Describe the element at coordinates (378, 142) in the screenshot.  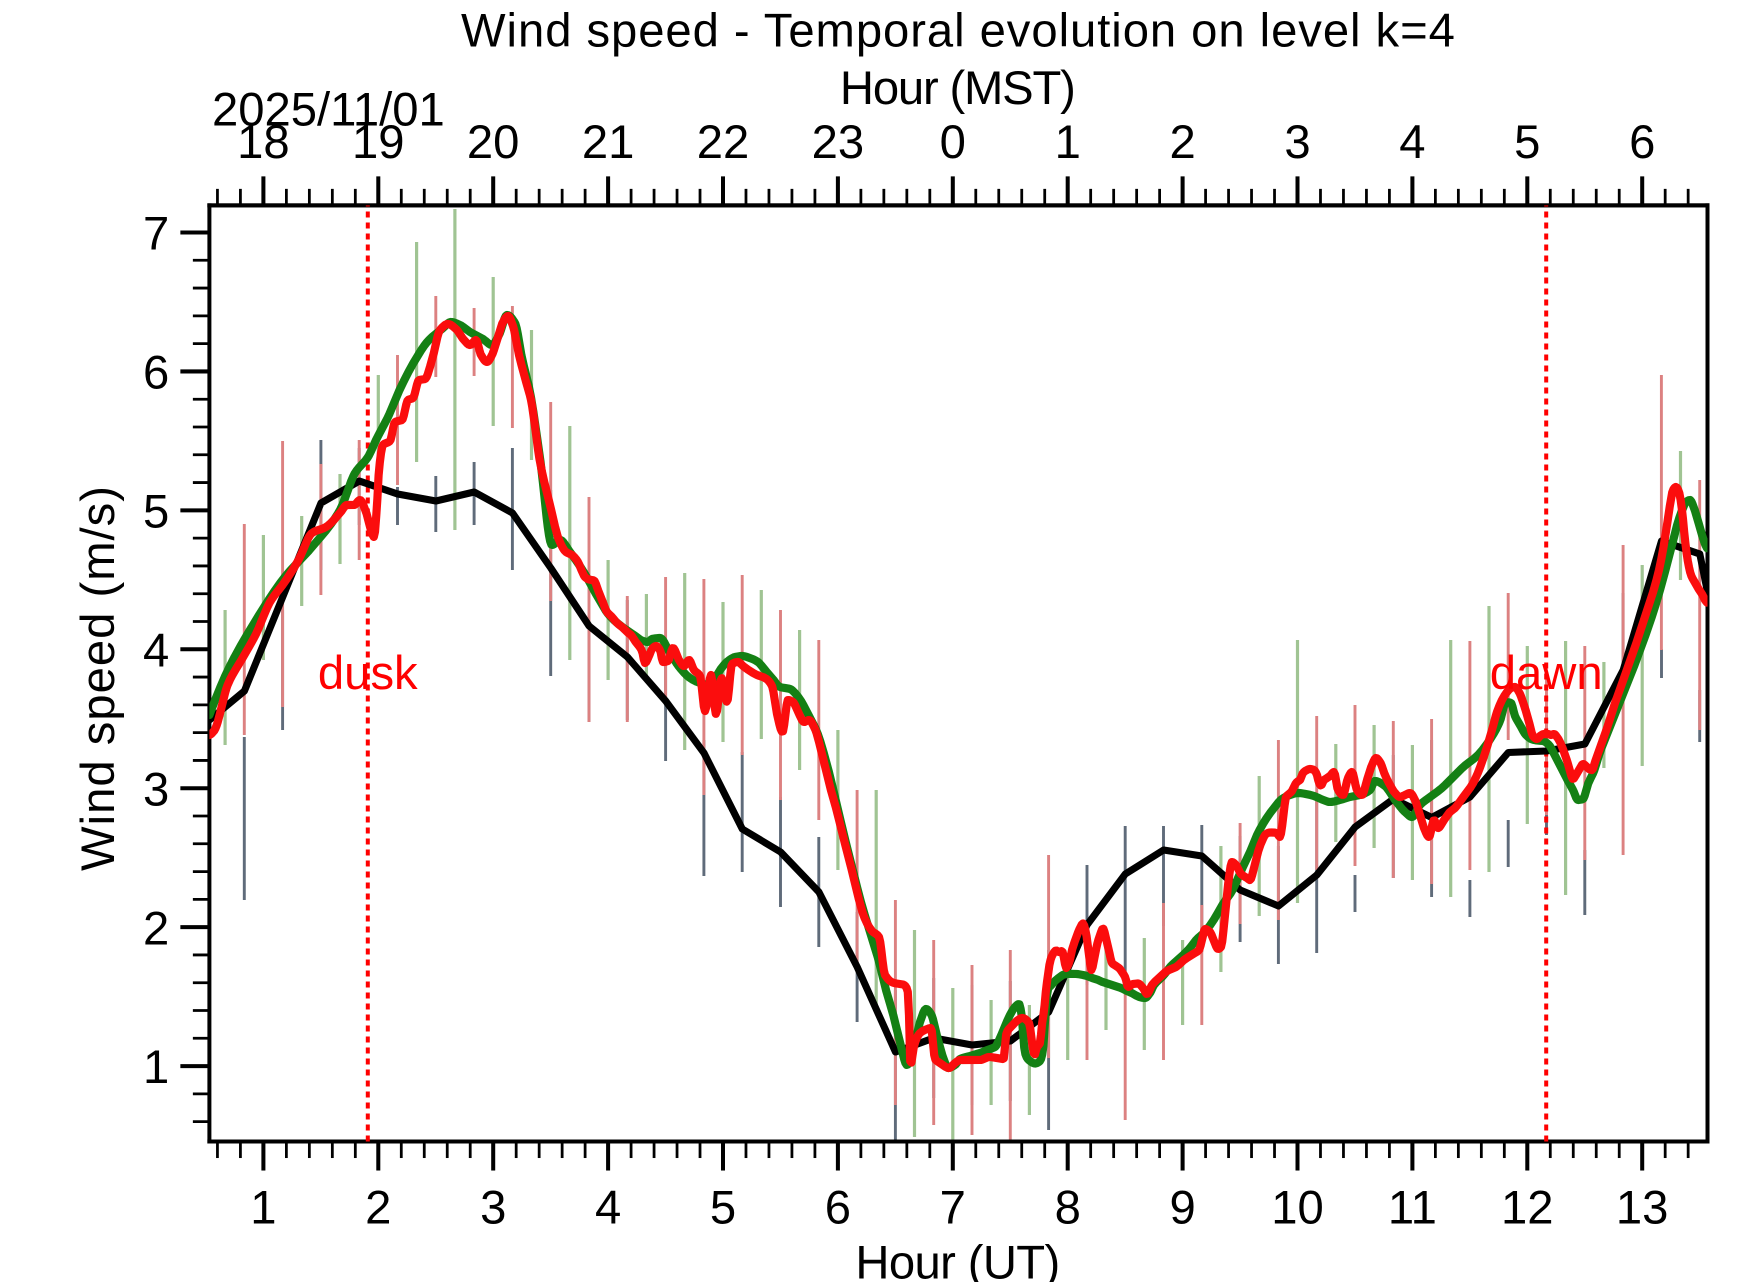
I see `svg-text: 19` at that location.